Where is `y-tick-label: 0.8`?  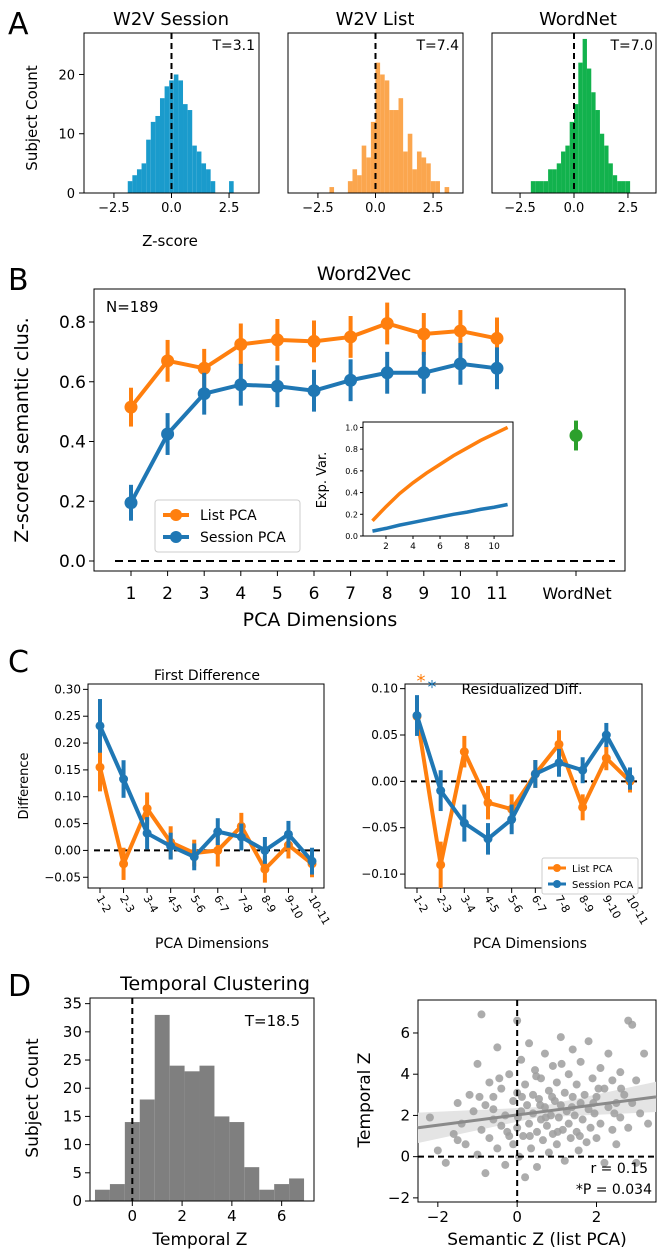 y-tick-label: 0.8 is located at coordinates (72, 323).